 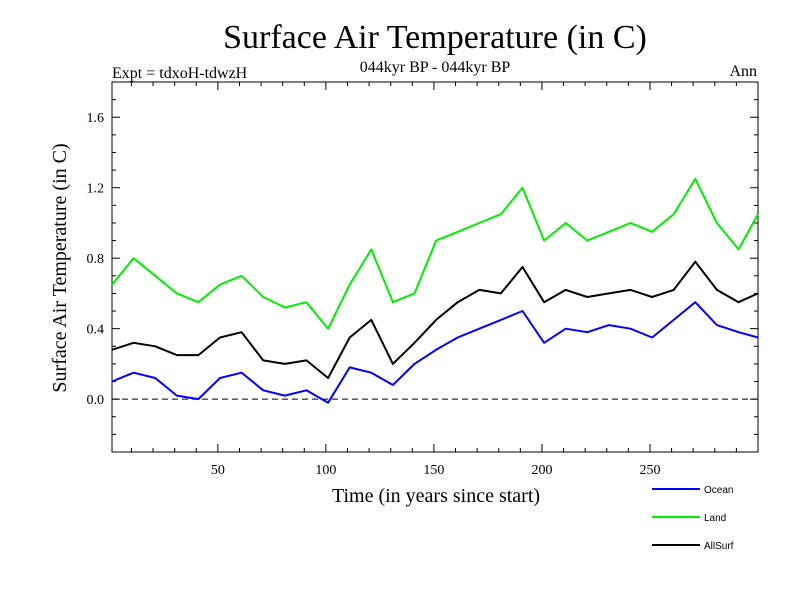 I want to click on legend-label-land: Land, so click(x=715, y=518).